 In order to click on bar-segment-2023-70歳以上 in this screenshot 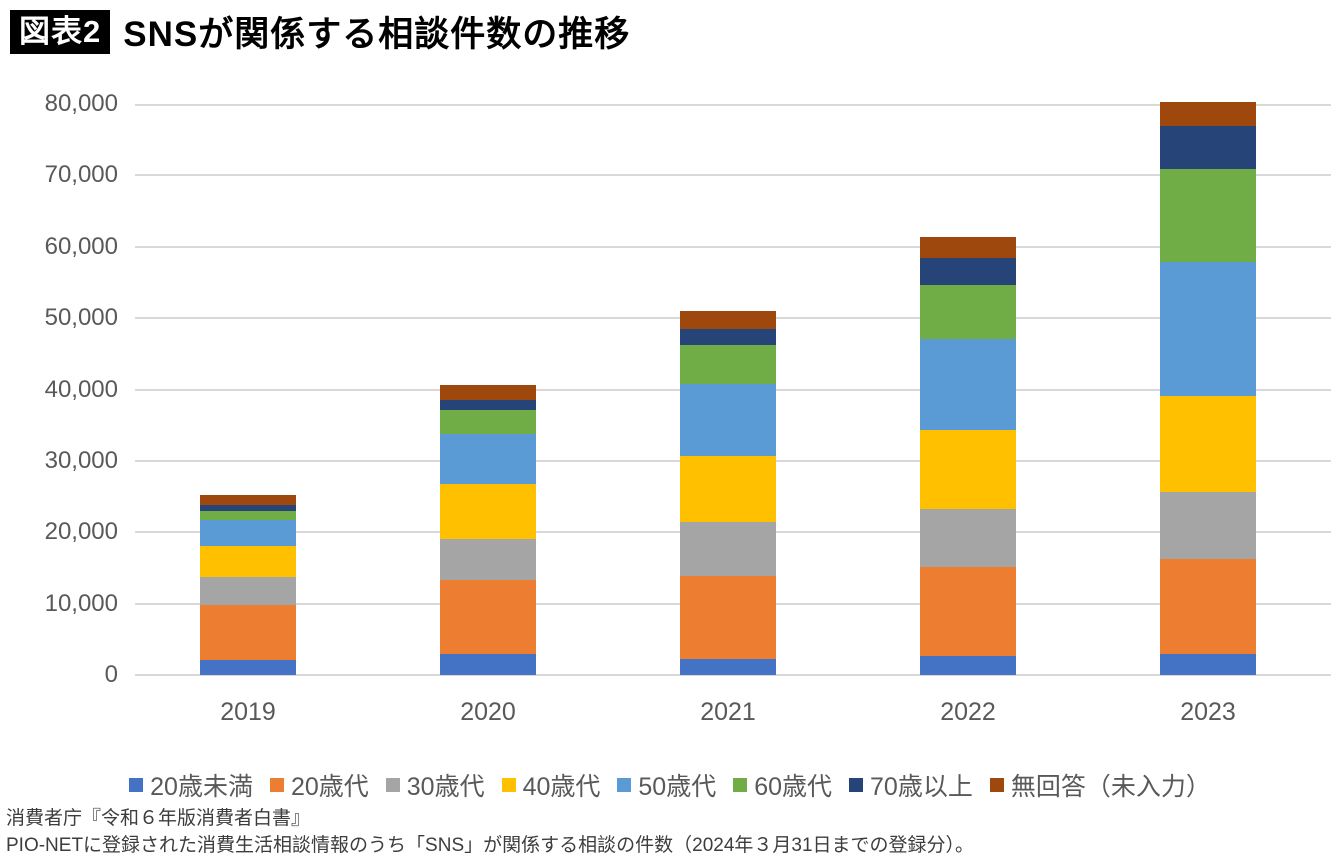, I will do `click(1208, 147)`.